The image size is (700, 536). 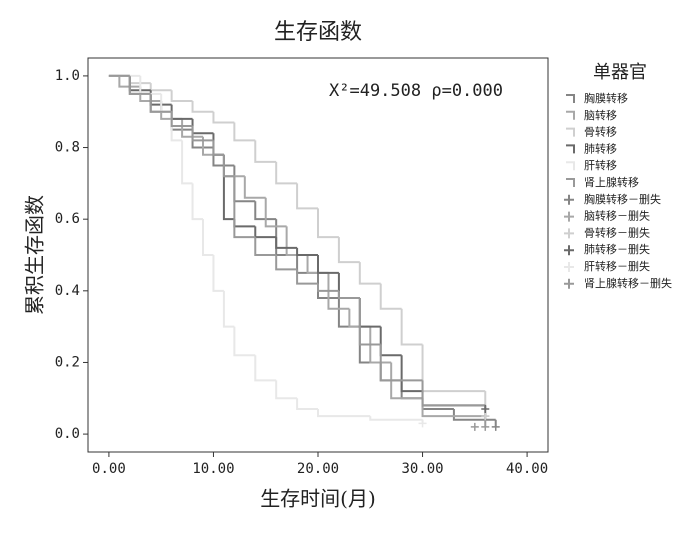 What do you see at coordinates (109, 469) in the screenshot?
I see `x-tick-label: 0.00` at bounding box center [109, 469].